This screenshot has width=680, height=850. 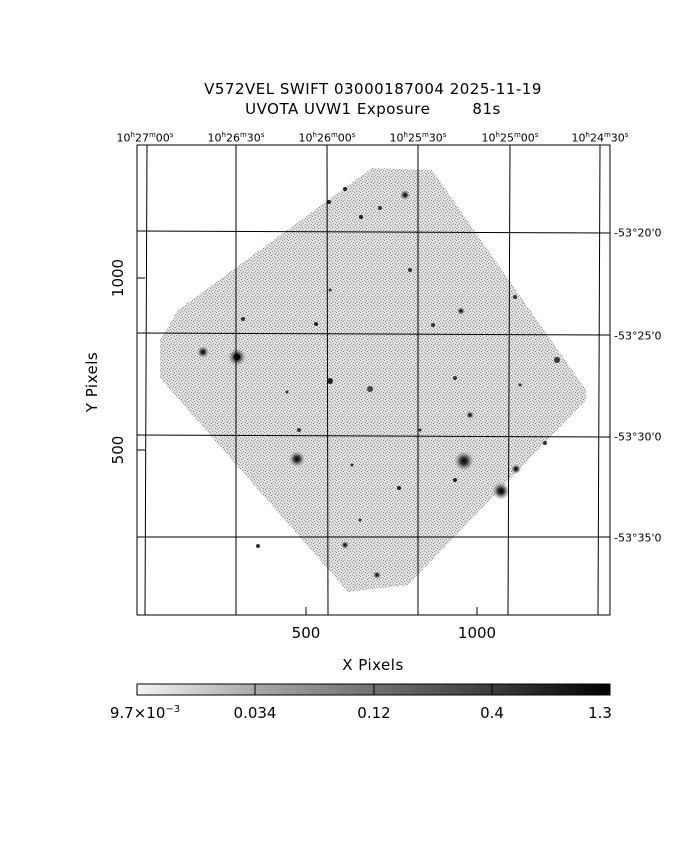 I want to click on colorbar-label: 0.12, so click(x=374, y=713).